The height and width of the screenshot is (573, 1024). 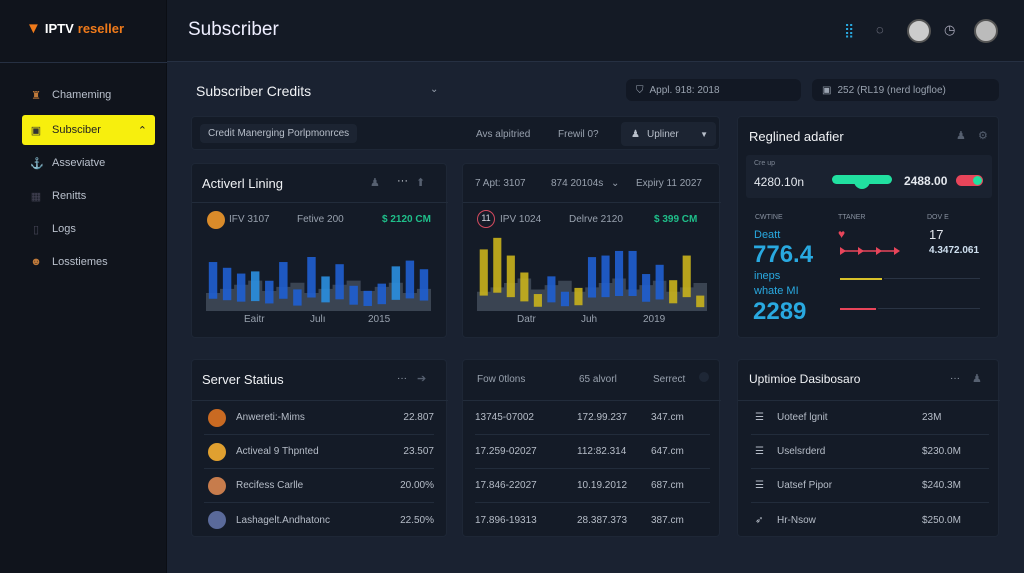 I want to click on column-label: CWTINE, so click(x=769, y=217).